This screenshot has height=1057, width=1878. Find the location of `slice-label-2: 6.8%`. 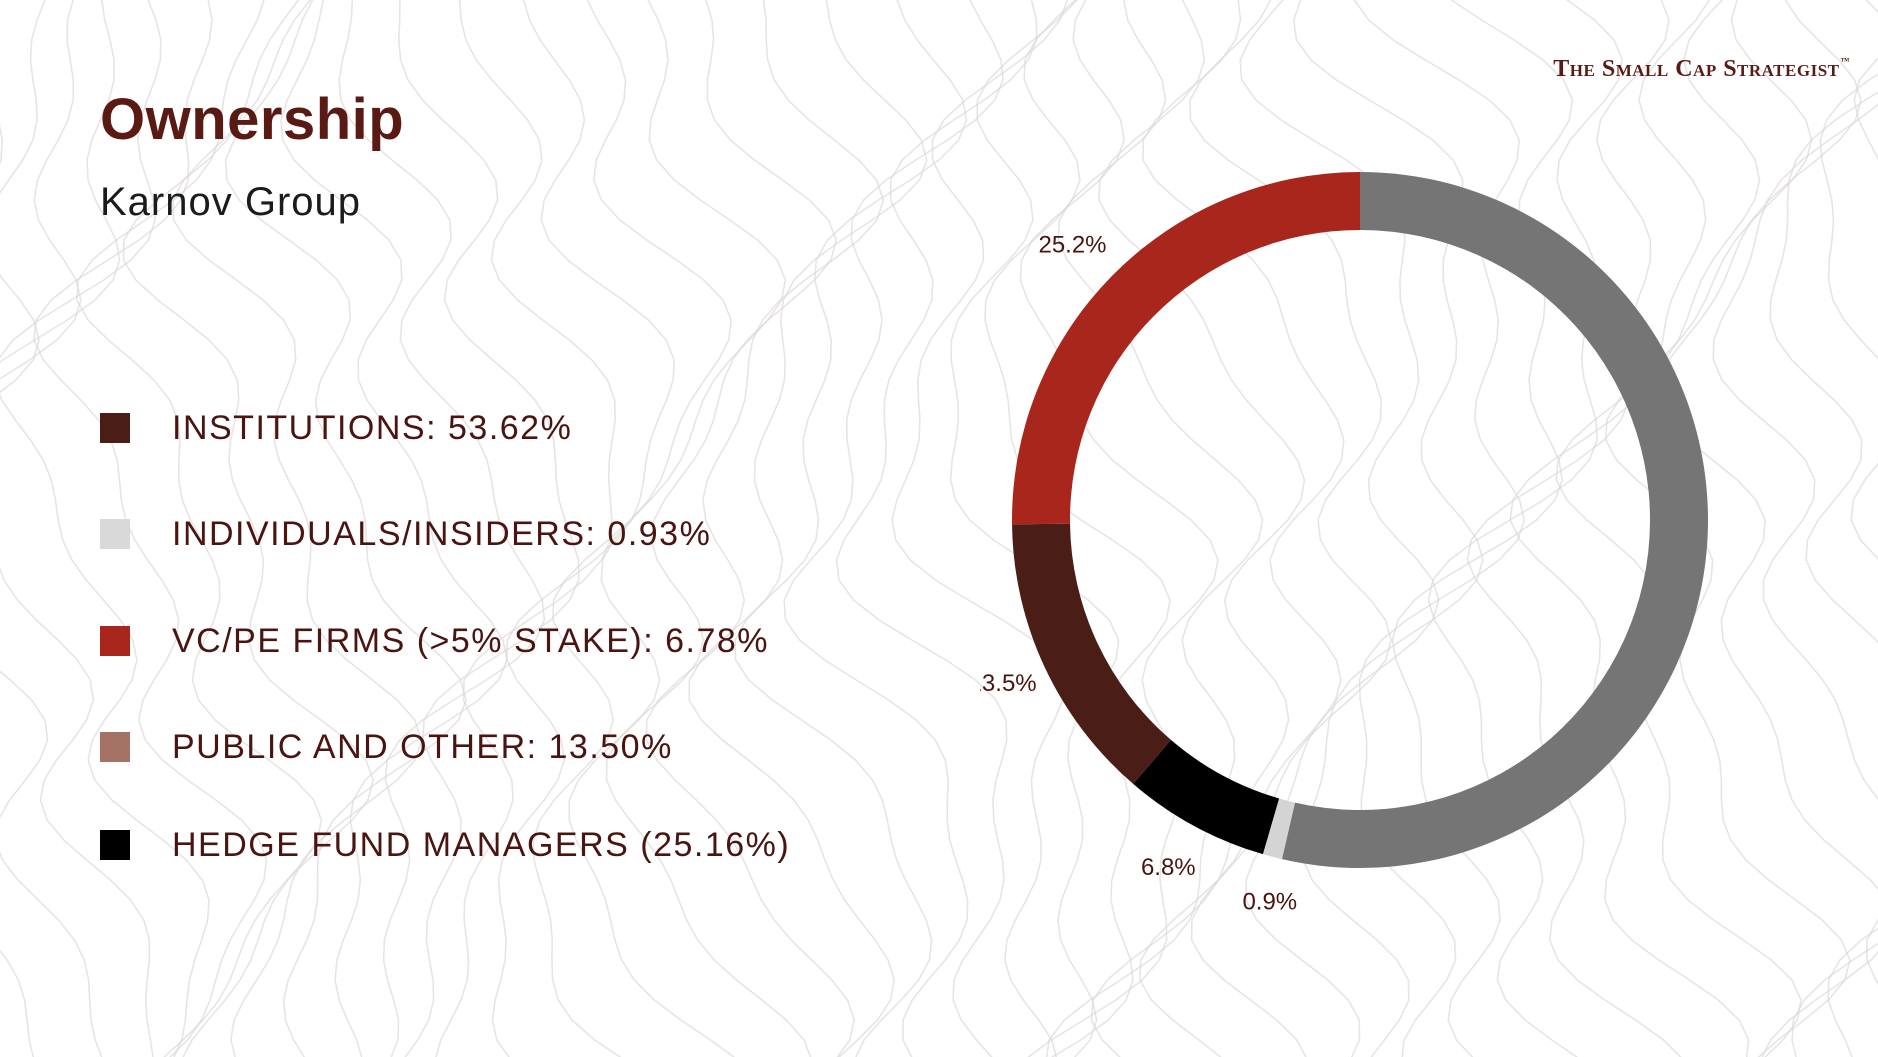

slice-label-2: 6.8% is located at coordinates (1168, 867).